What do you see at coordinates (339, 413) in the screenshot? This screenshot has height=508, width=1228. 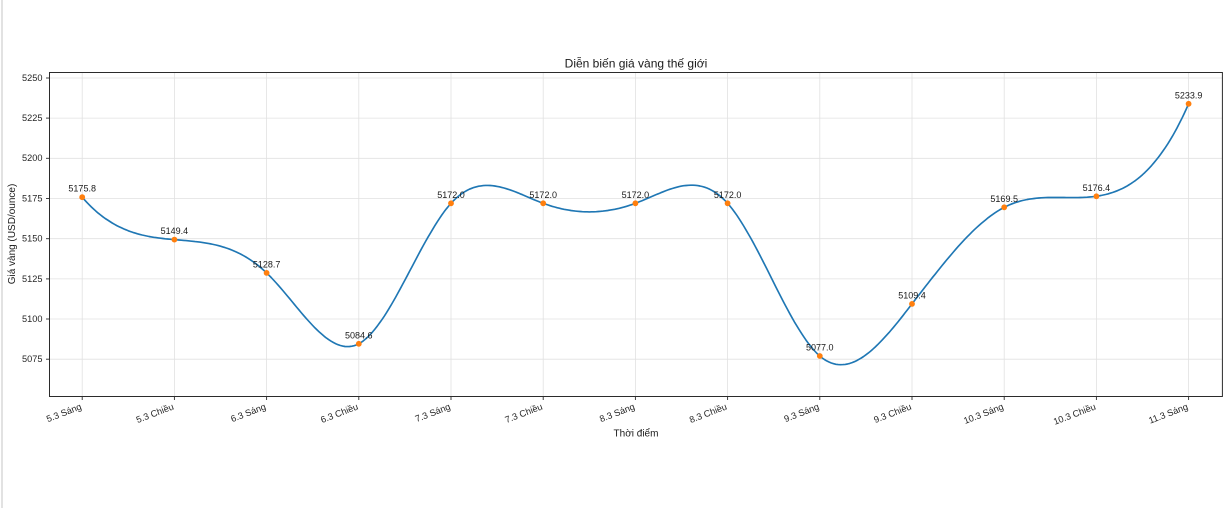 I see `svg-text: 6.3 Chiều` at bounding box center [339, 413].